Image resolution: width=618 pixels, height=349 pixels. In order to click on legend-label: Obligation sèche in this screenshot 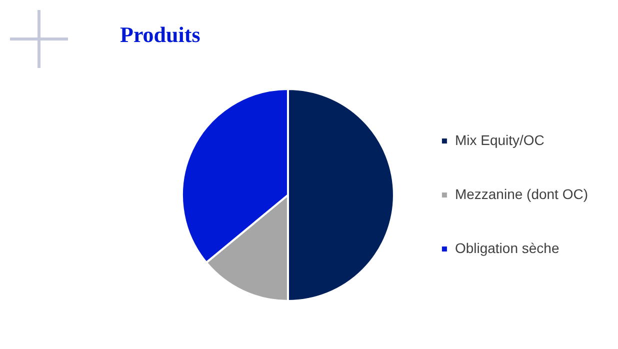, I will do `click(507, 248)`.